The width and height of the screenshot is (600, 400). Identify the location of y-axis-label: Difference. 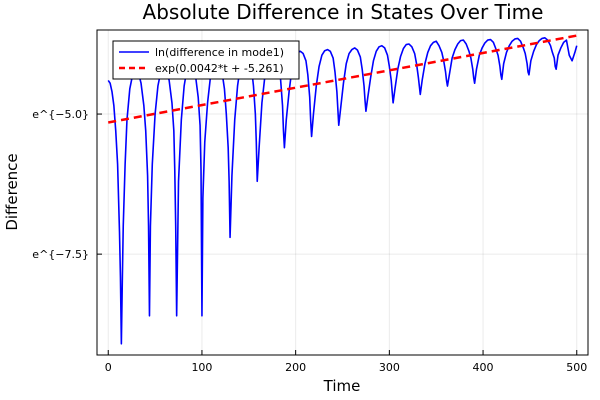
(12, 191).